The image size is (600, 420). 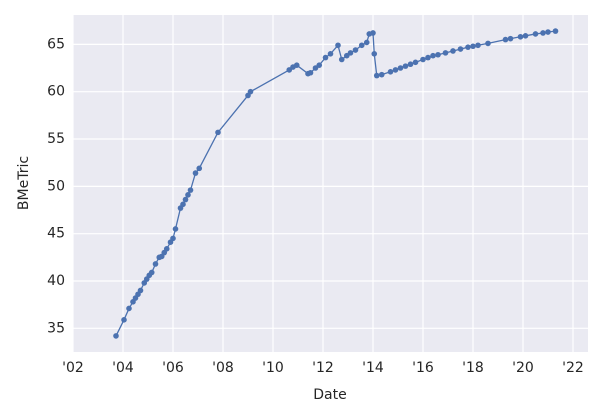 What do you see at coordinates (123, 368) in the screenshot?
I see `x-tick-label: '04` at bounding box center [123, 368].